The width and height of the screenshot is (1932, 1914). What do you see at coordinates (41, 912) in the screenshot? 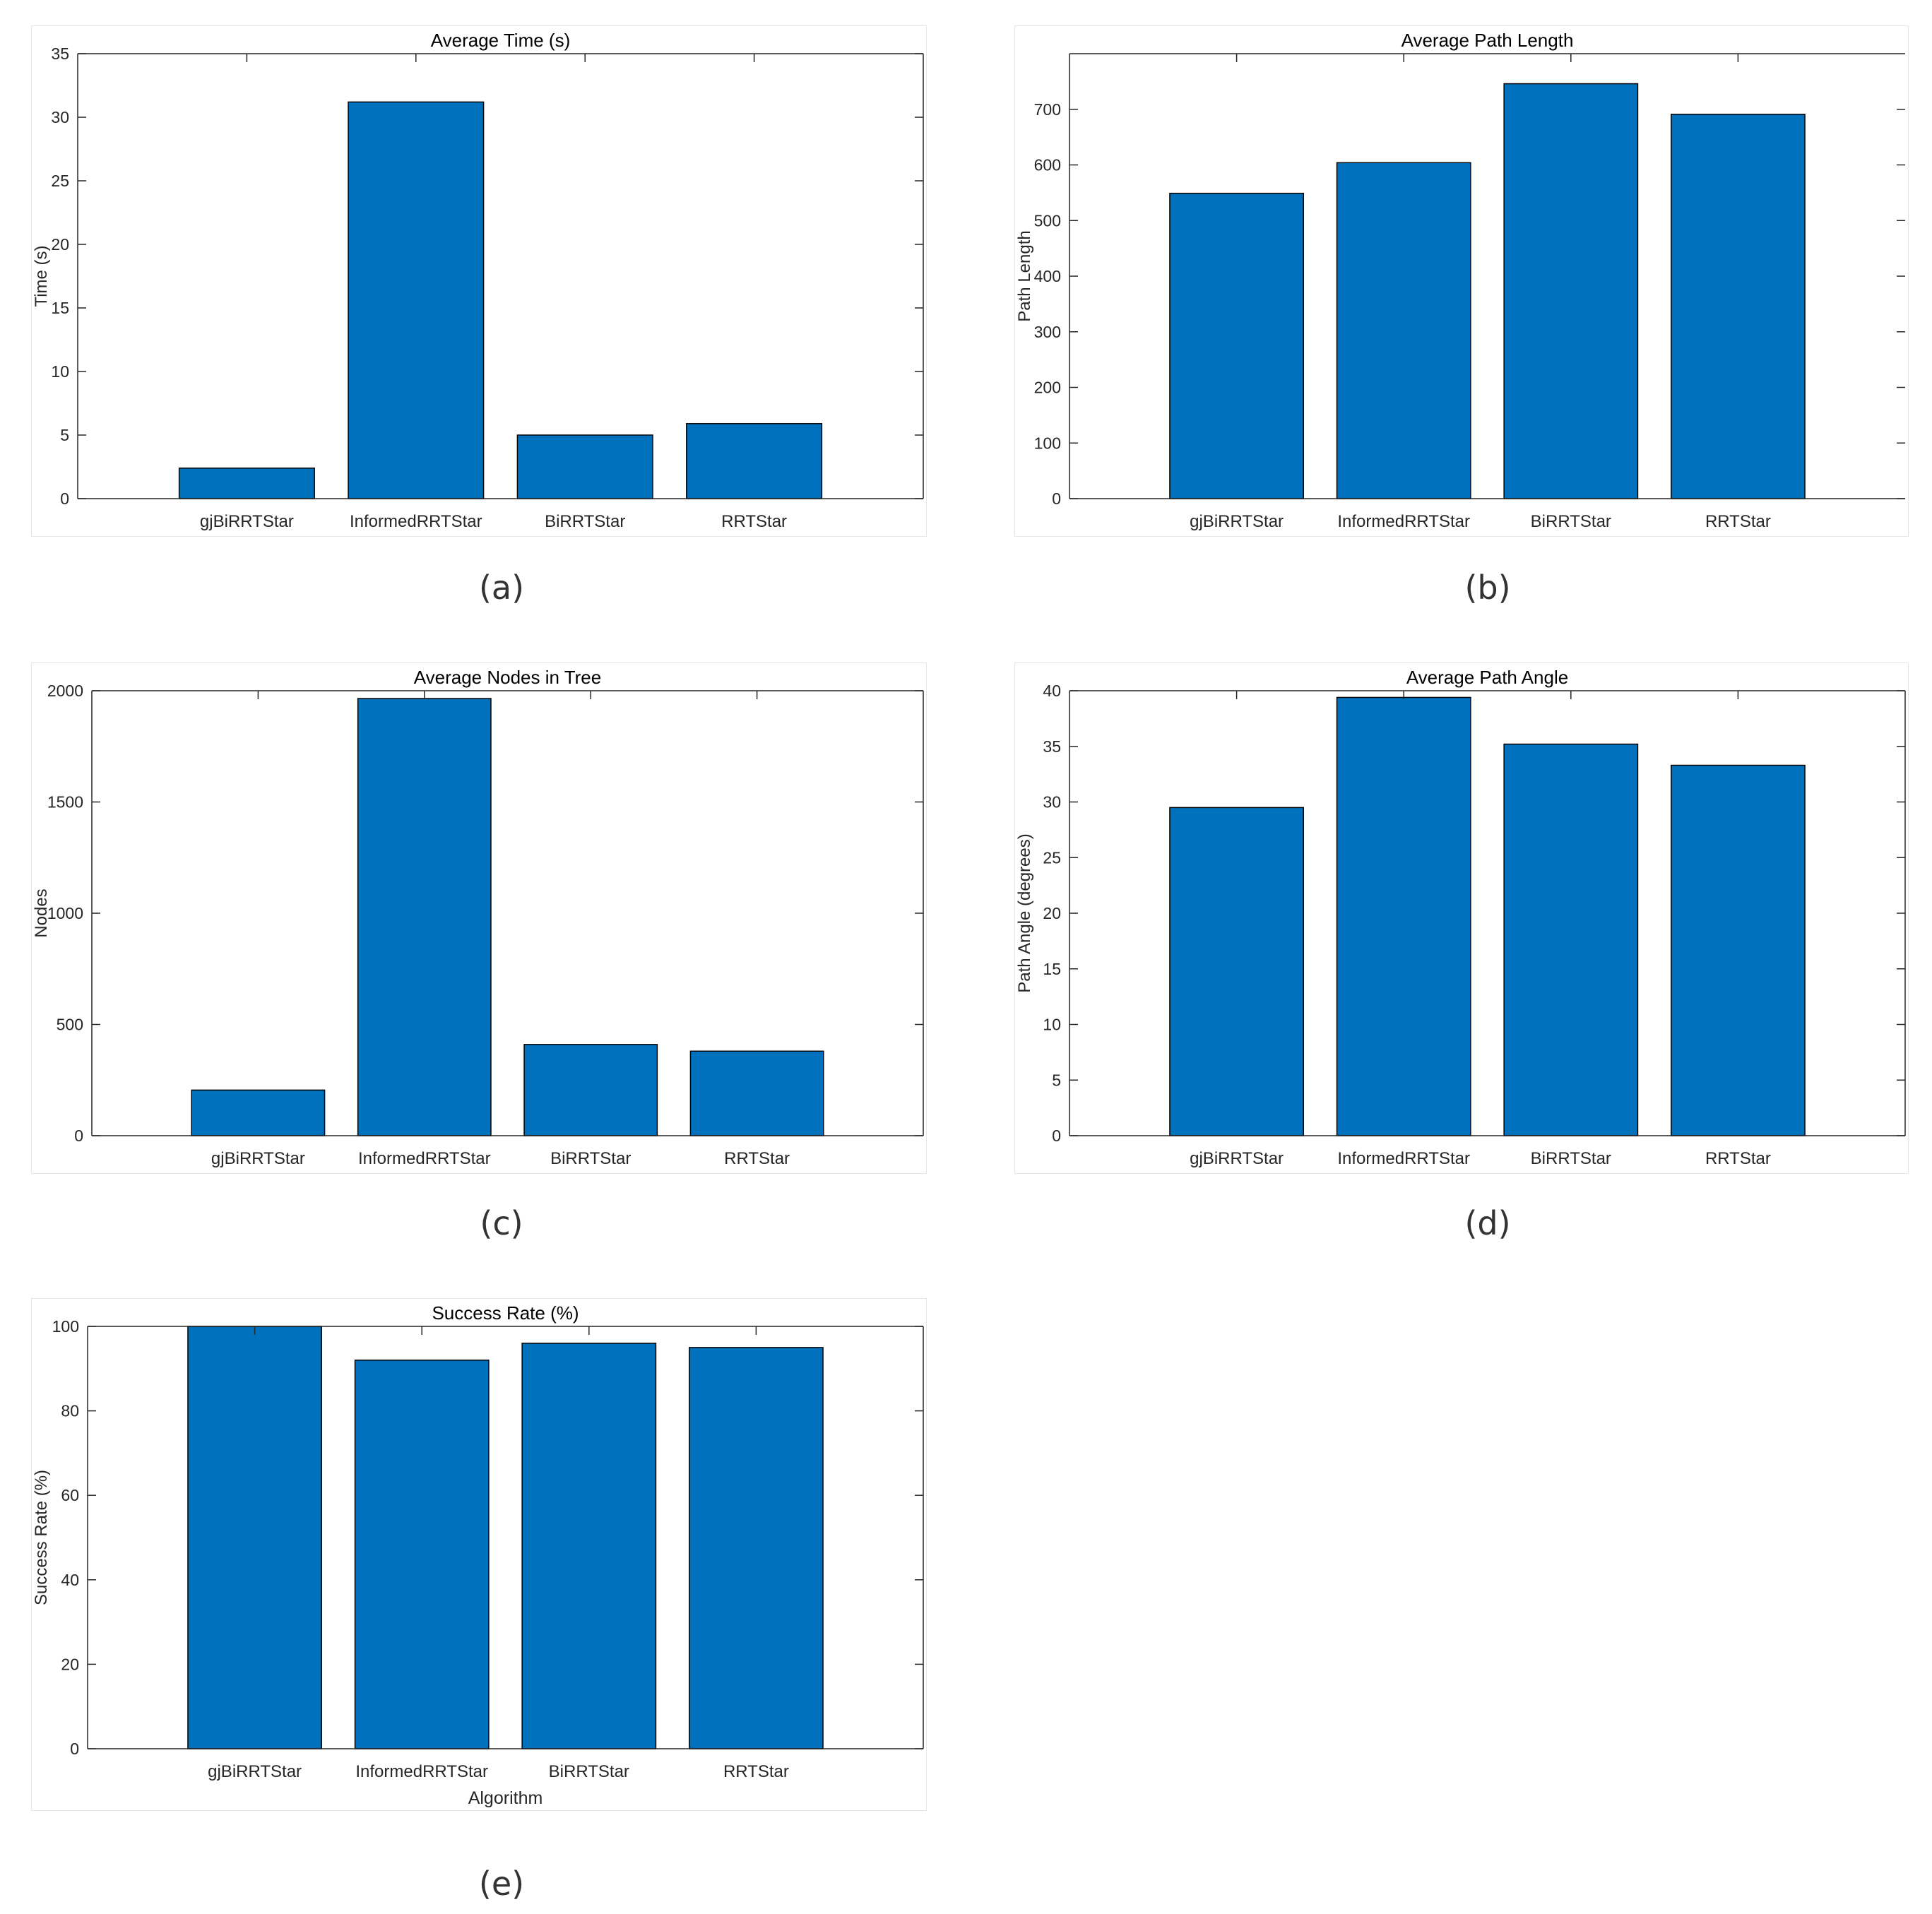
I see `y-axis-label: Nodes` at bounding box center [41, 912].